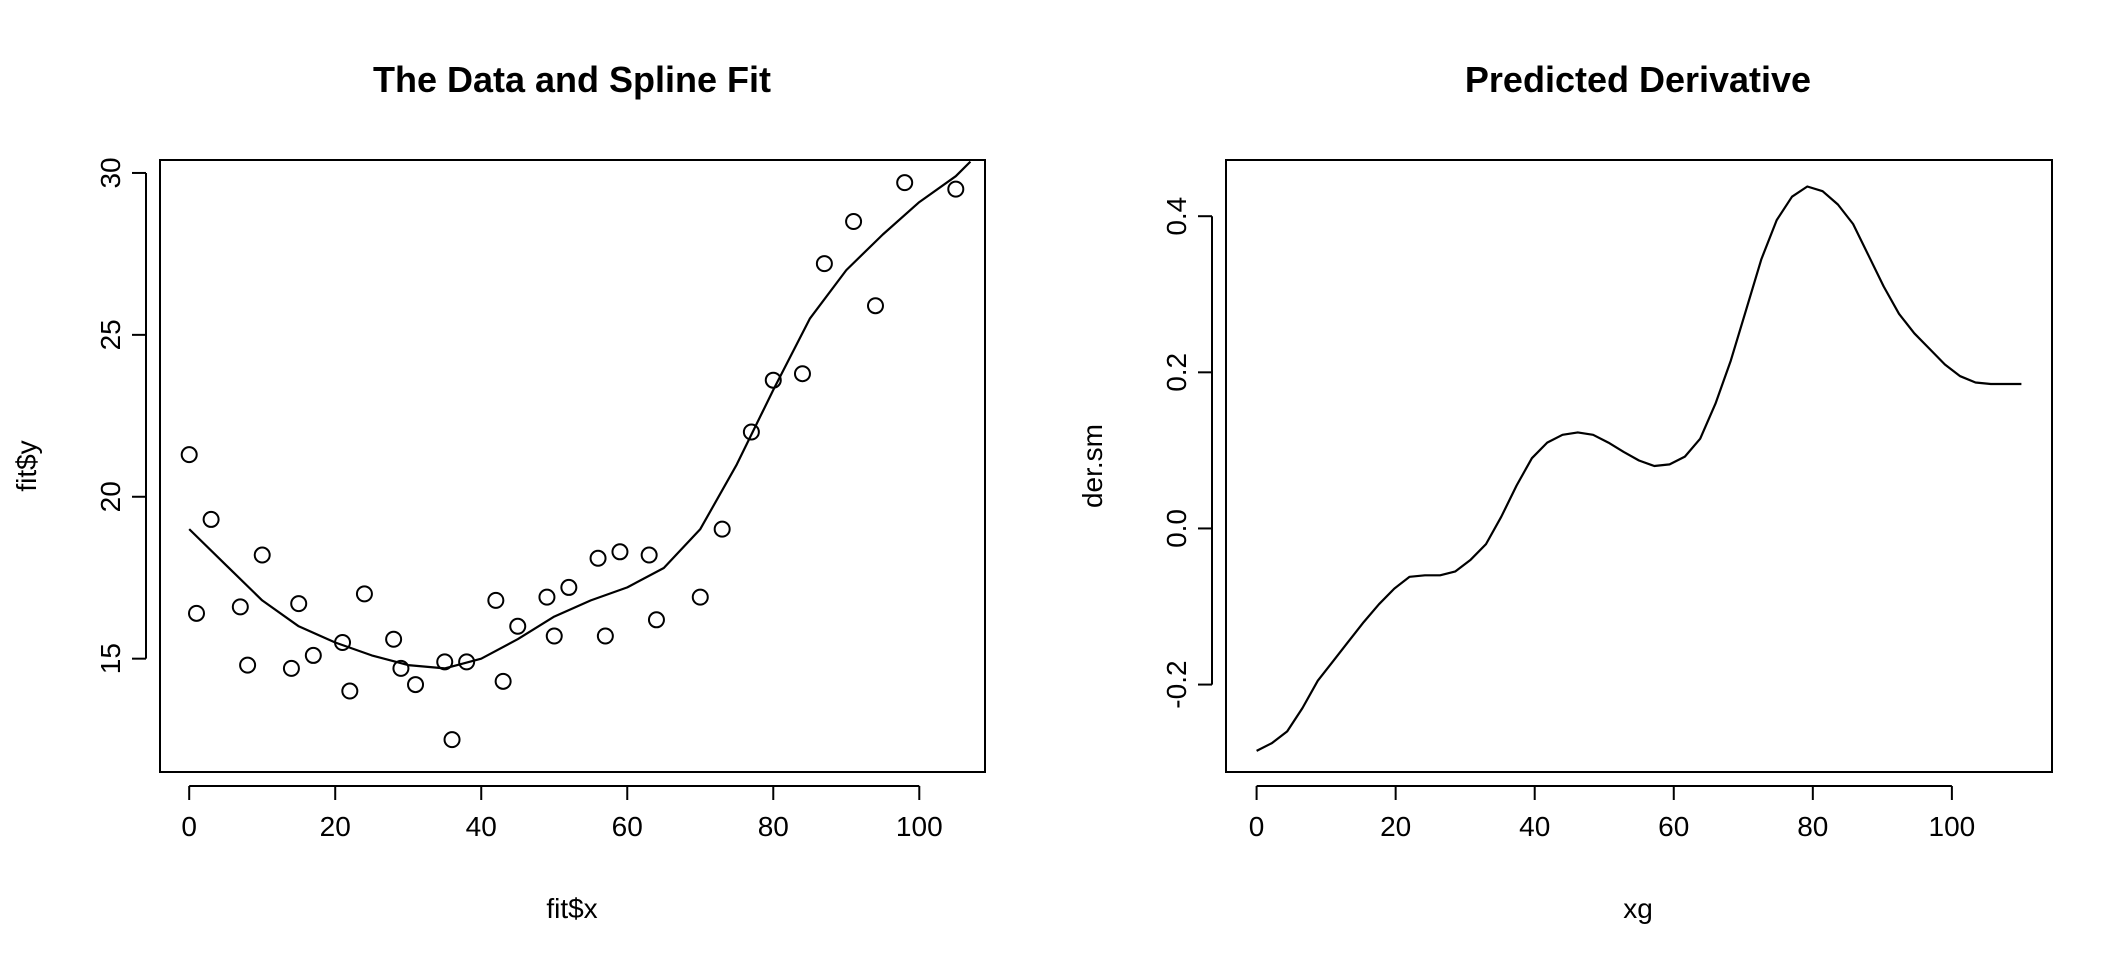  I want to click on chart-title: The Data and Spline Fit, so click(572, 79).